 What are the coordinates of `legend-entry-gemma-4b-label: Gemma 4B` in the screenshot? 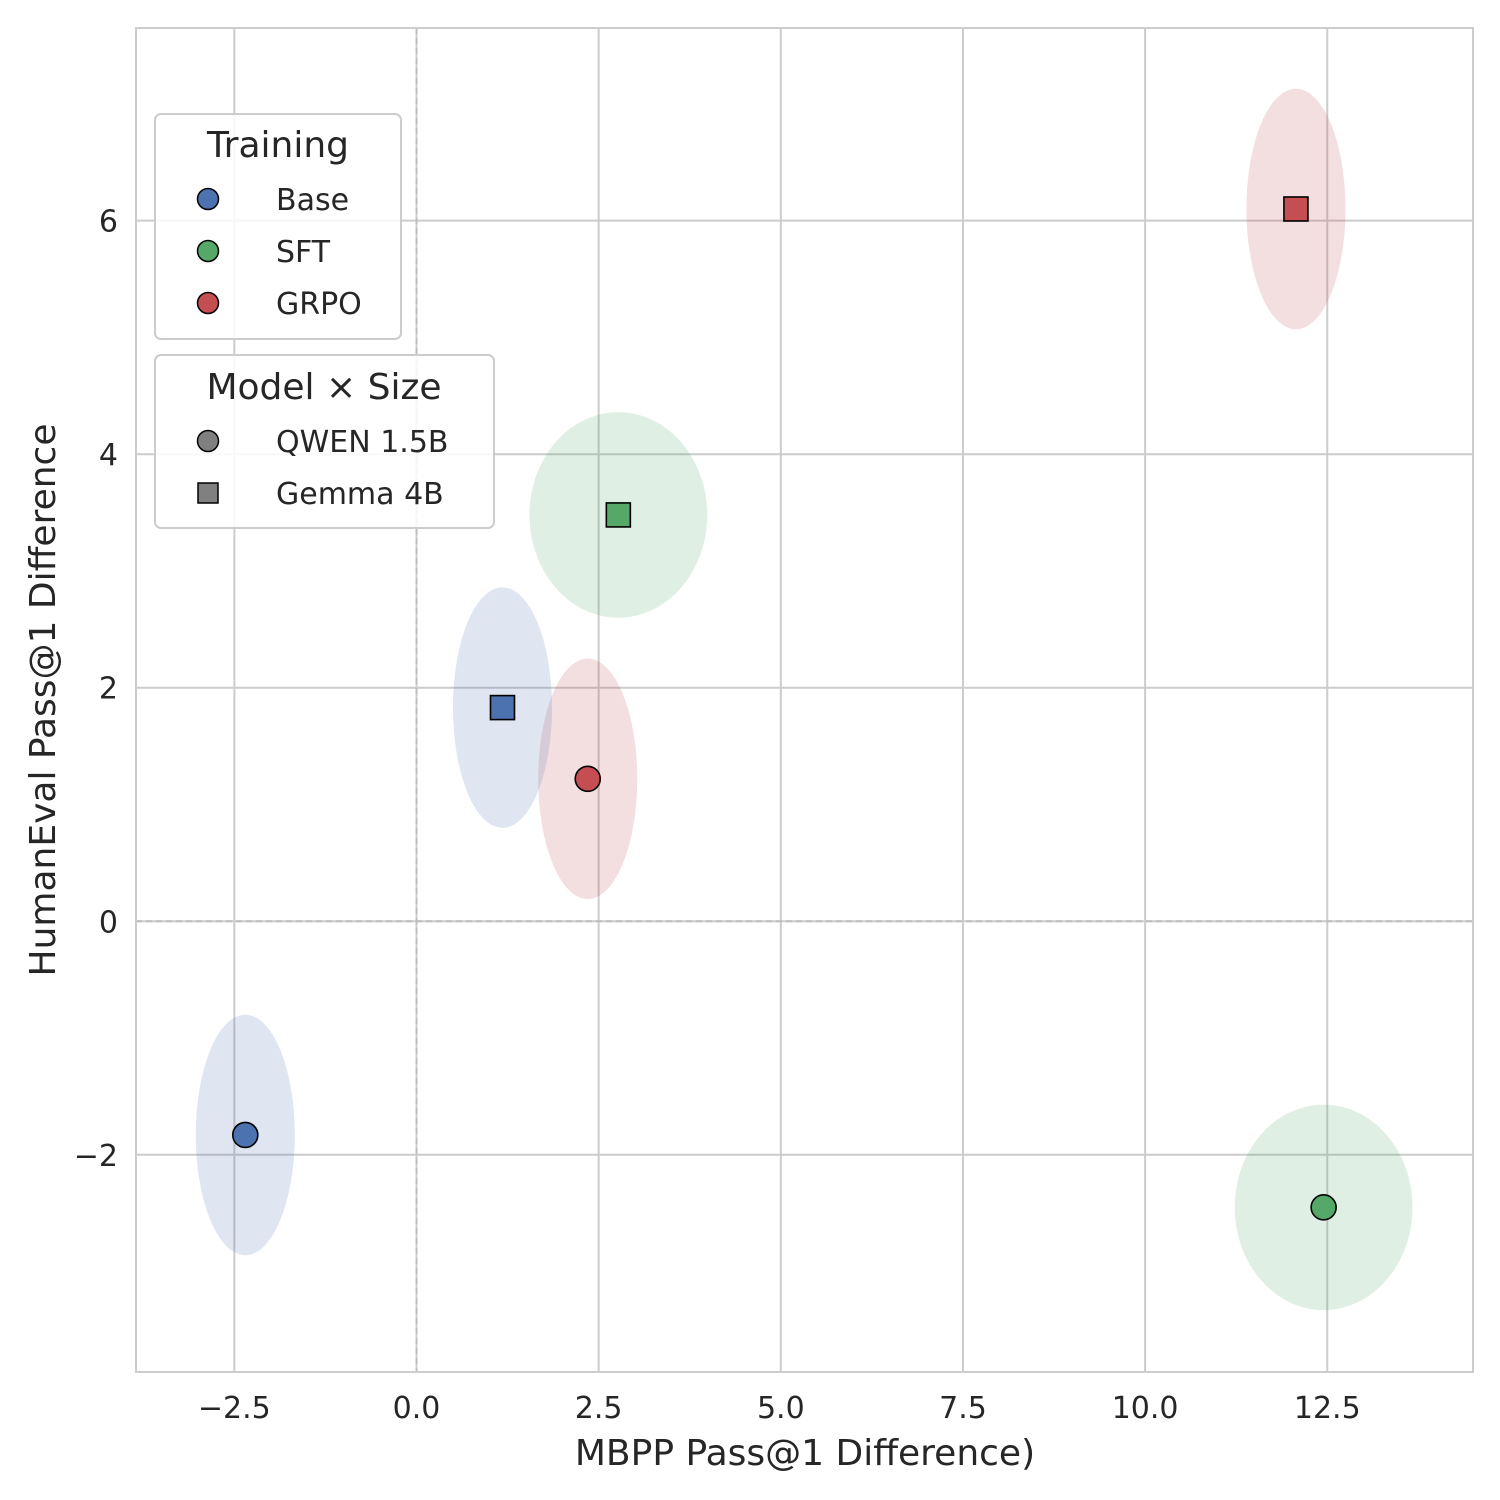 It's located at (360, 494).